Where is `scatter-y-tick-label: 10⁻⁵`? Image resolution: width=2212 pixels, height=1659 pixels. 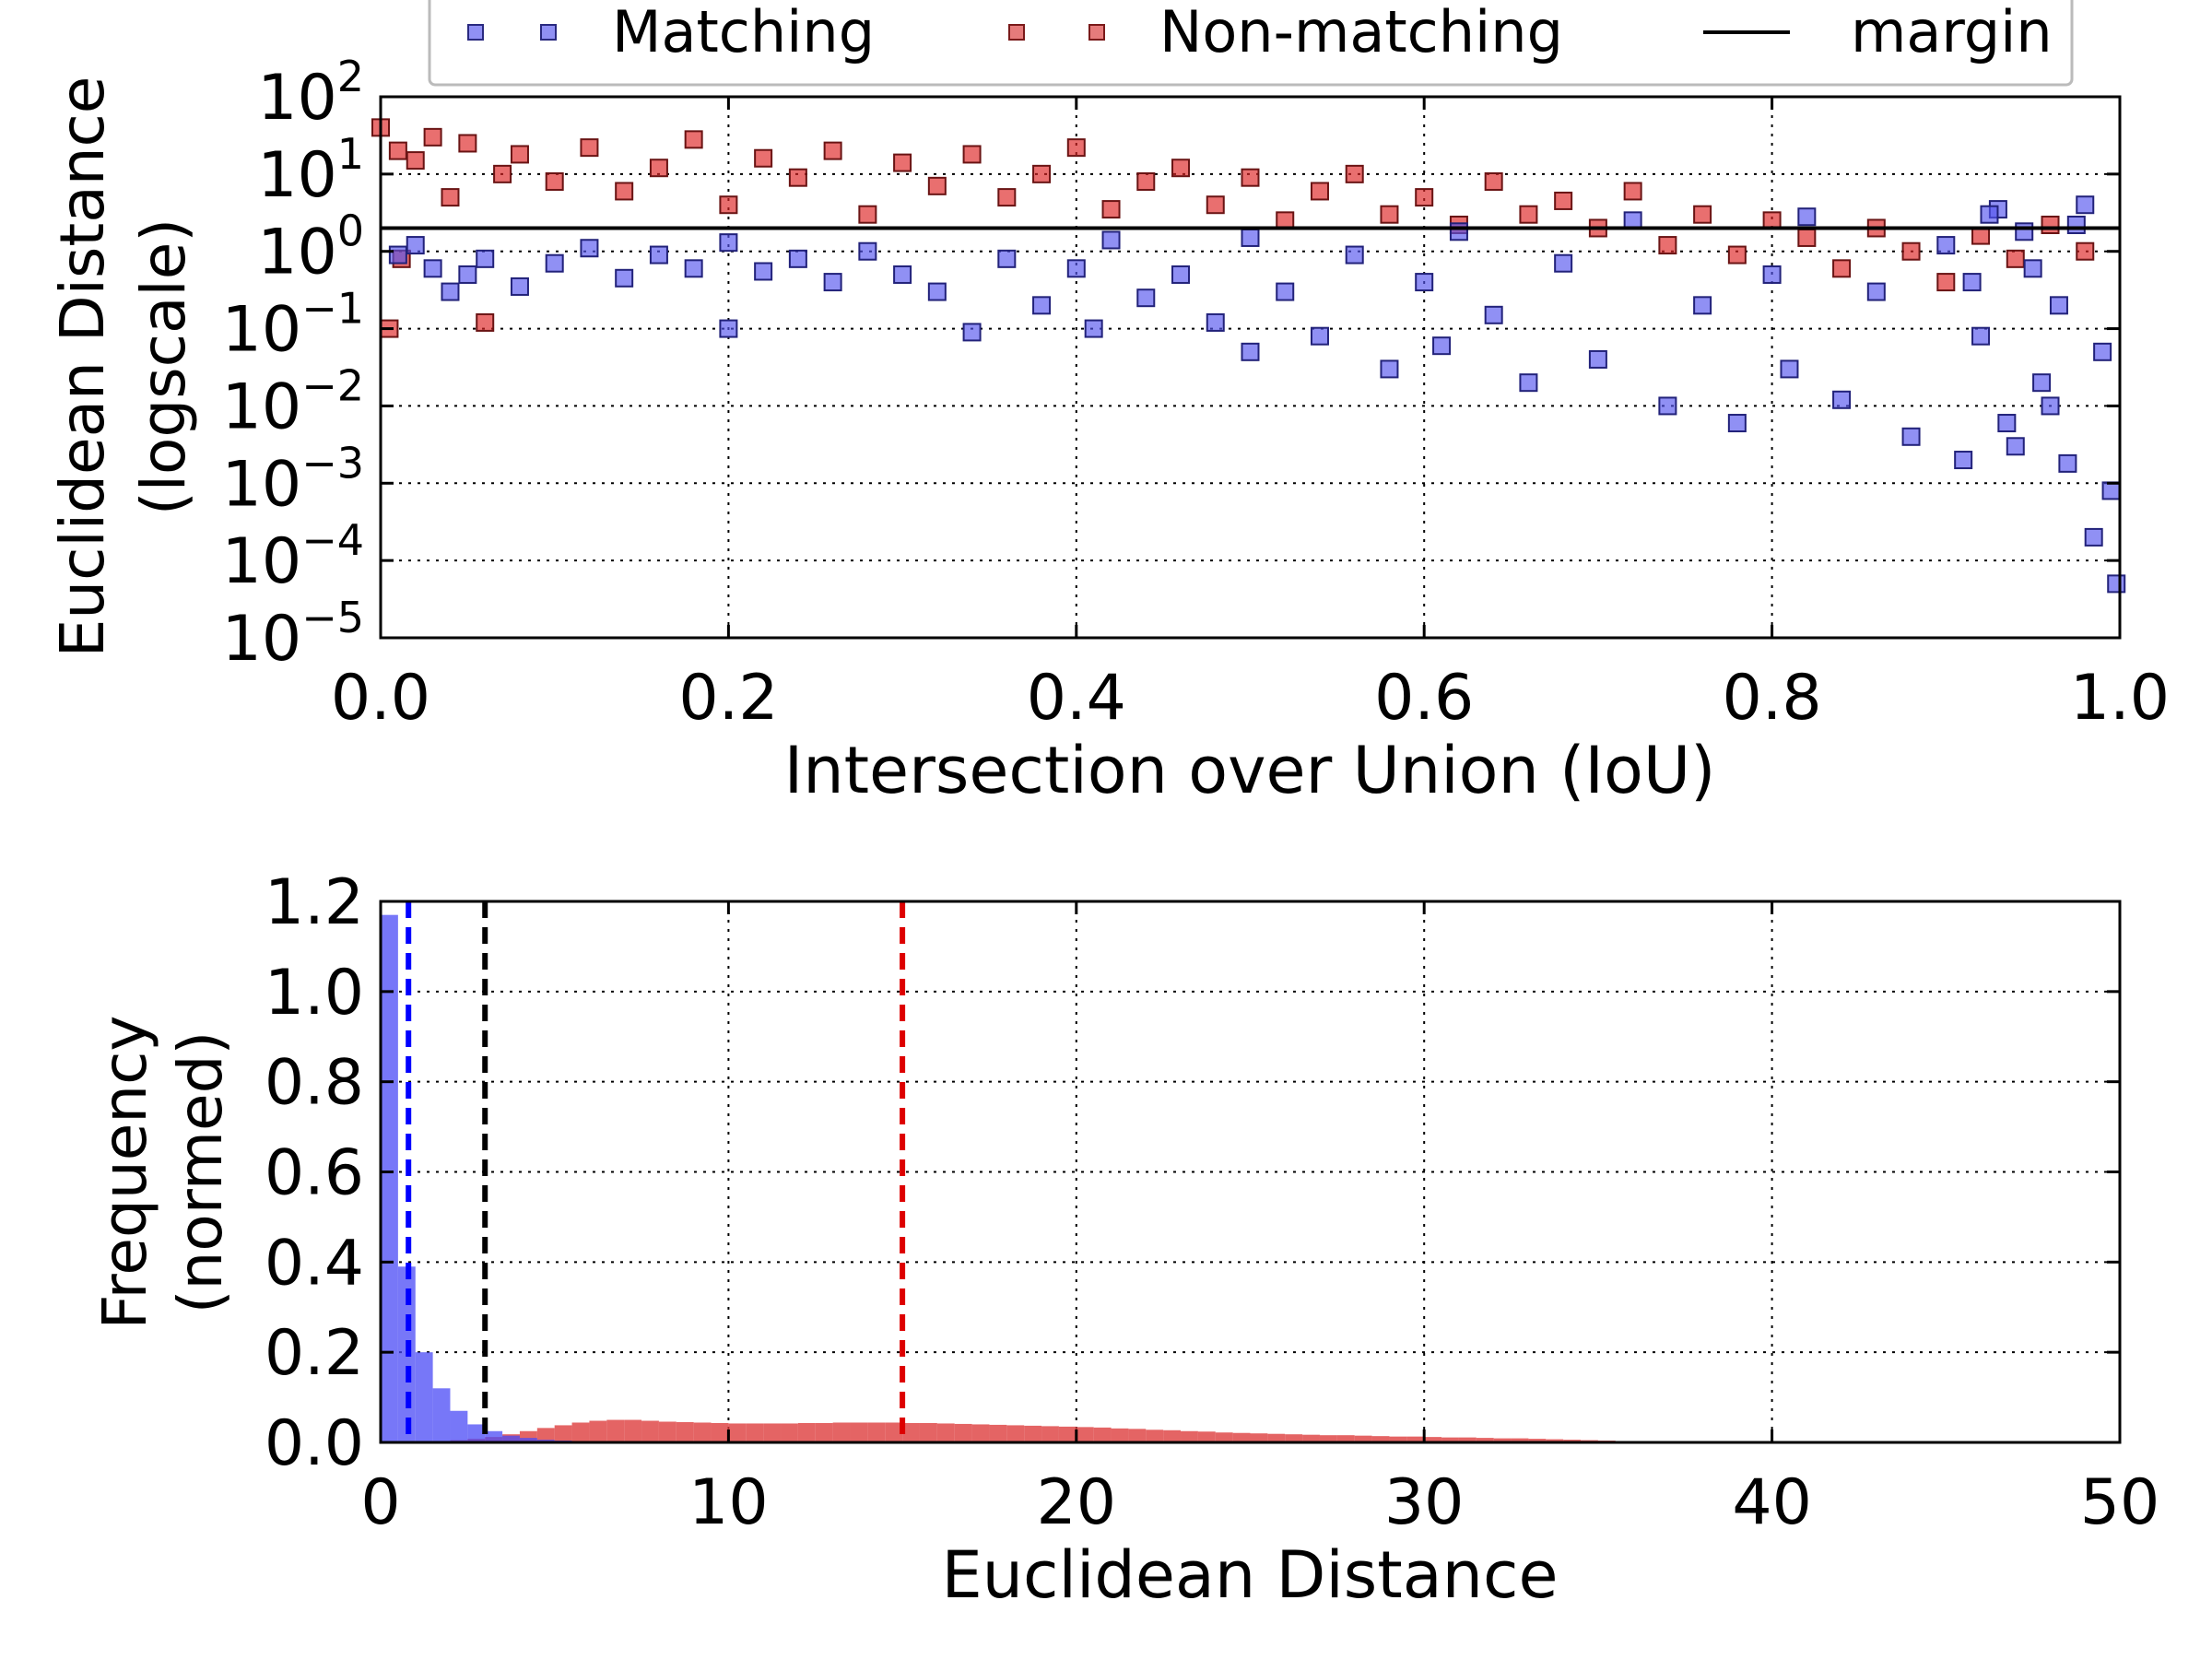 scatter-y-tick-label: 10⁻⁵ is located at coordinates (293, 634).